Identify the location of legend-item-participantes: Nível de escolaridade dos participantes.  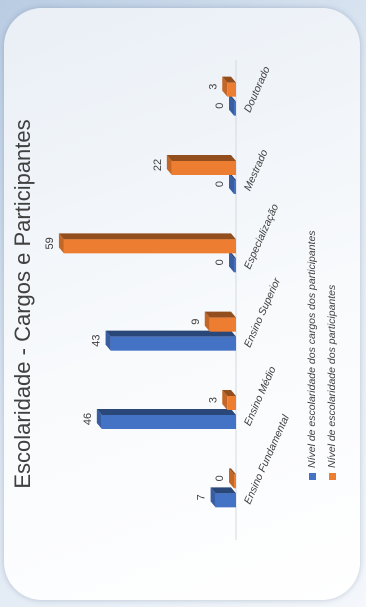
(332, 355).